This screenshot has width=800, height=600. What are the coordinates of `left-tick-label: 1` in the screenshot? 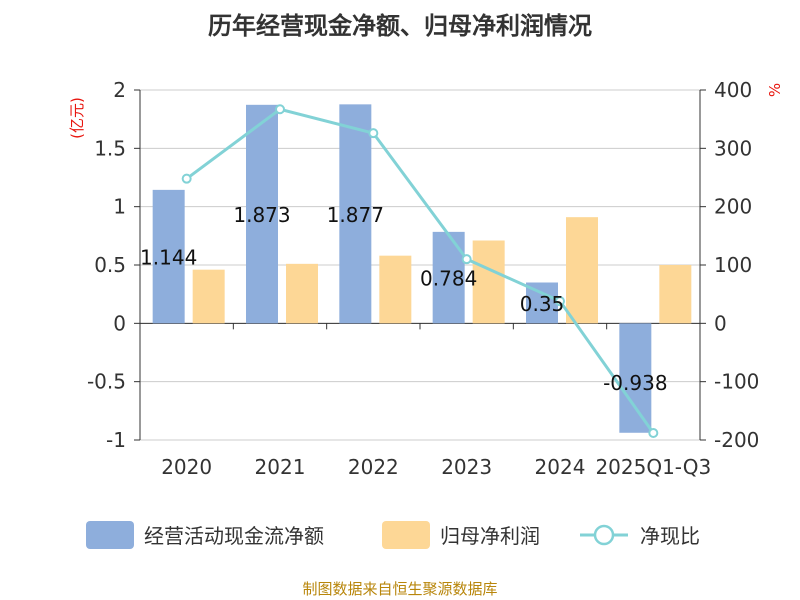 It's located at (119, 207).